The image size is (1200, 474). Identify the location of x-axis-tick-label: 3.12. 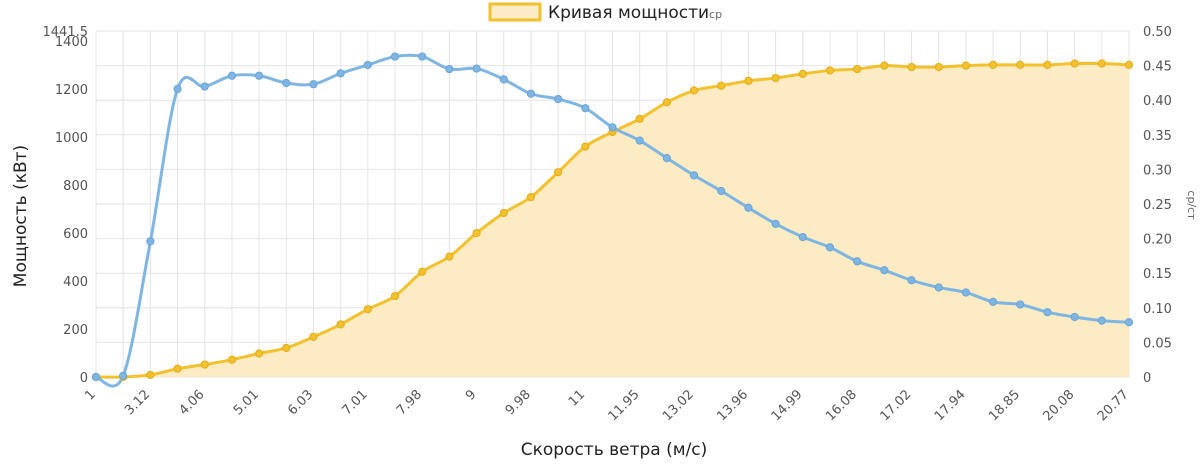
(137, 402).